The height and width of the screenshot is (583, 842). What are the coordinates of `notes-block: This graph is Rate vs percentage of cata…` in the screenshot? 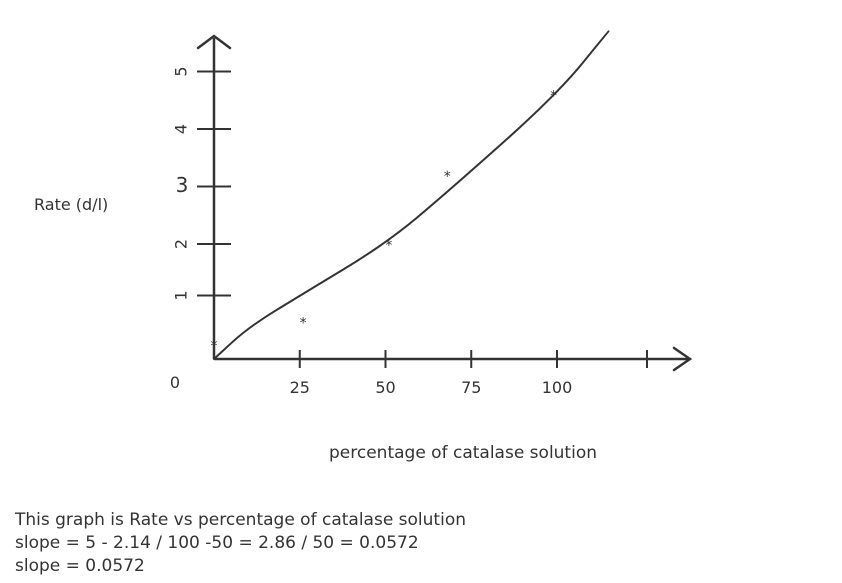 It's located at (240, 543).